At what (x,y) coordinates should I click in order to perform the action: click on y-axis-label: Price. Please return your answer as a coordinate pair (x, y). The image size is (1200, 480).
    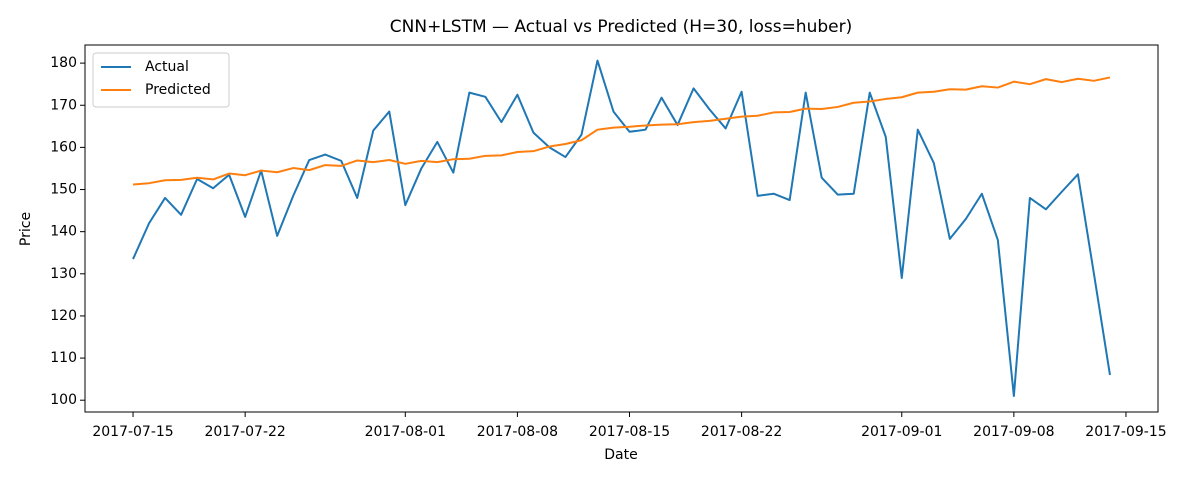
    Looking at the image, I should click on (26, 229).